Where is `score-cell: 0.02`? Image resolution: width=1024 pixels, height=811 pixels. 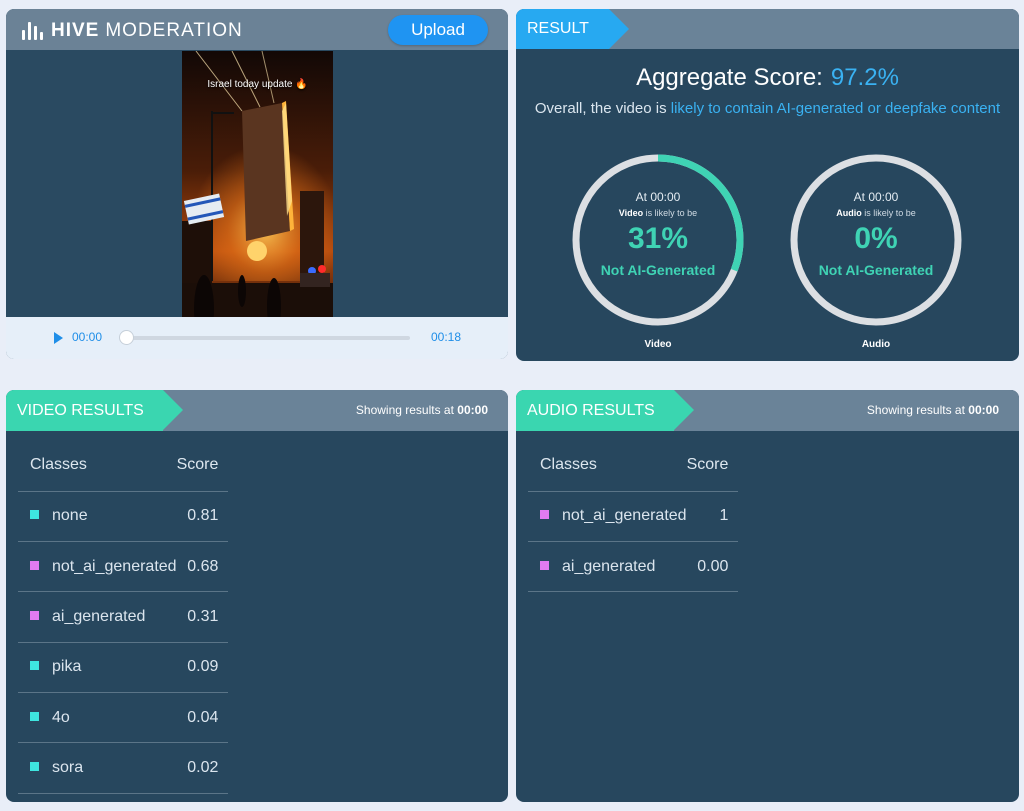
score-cell: 0.02 is located at coordinates (202, 768).